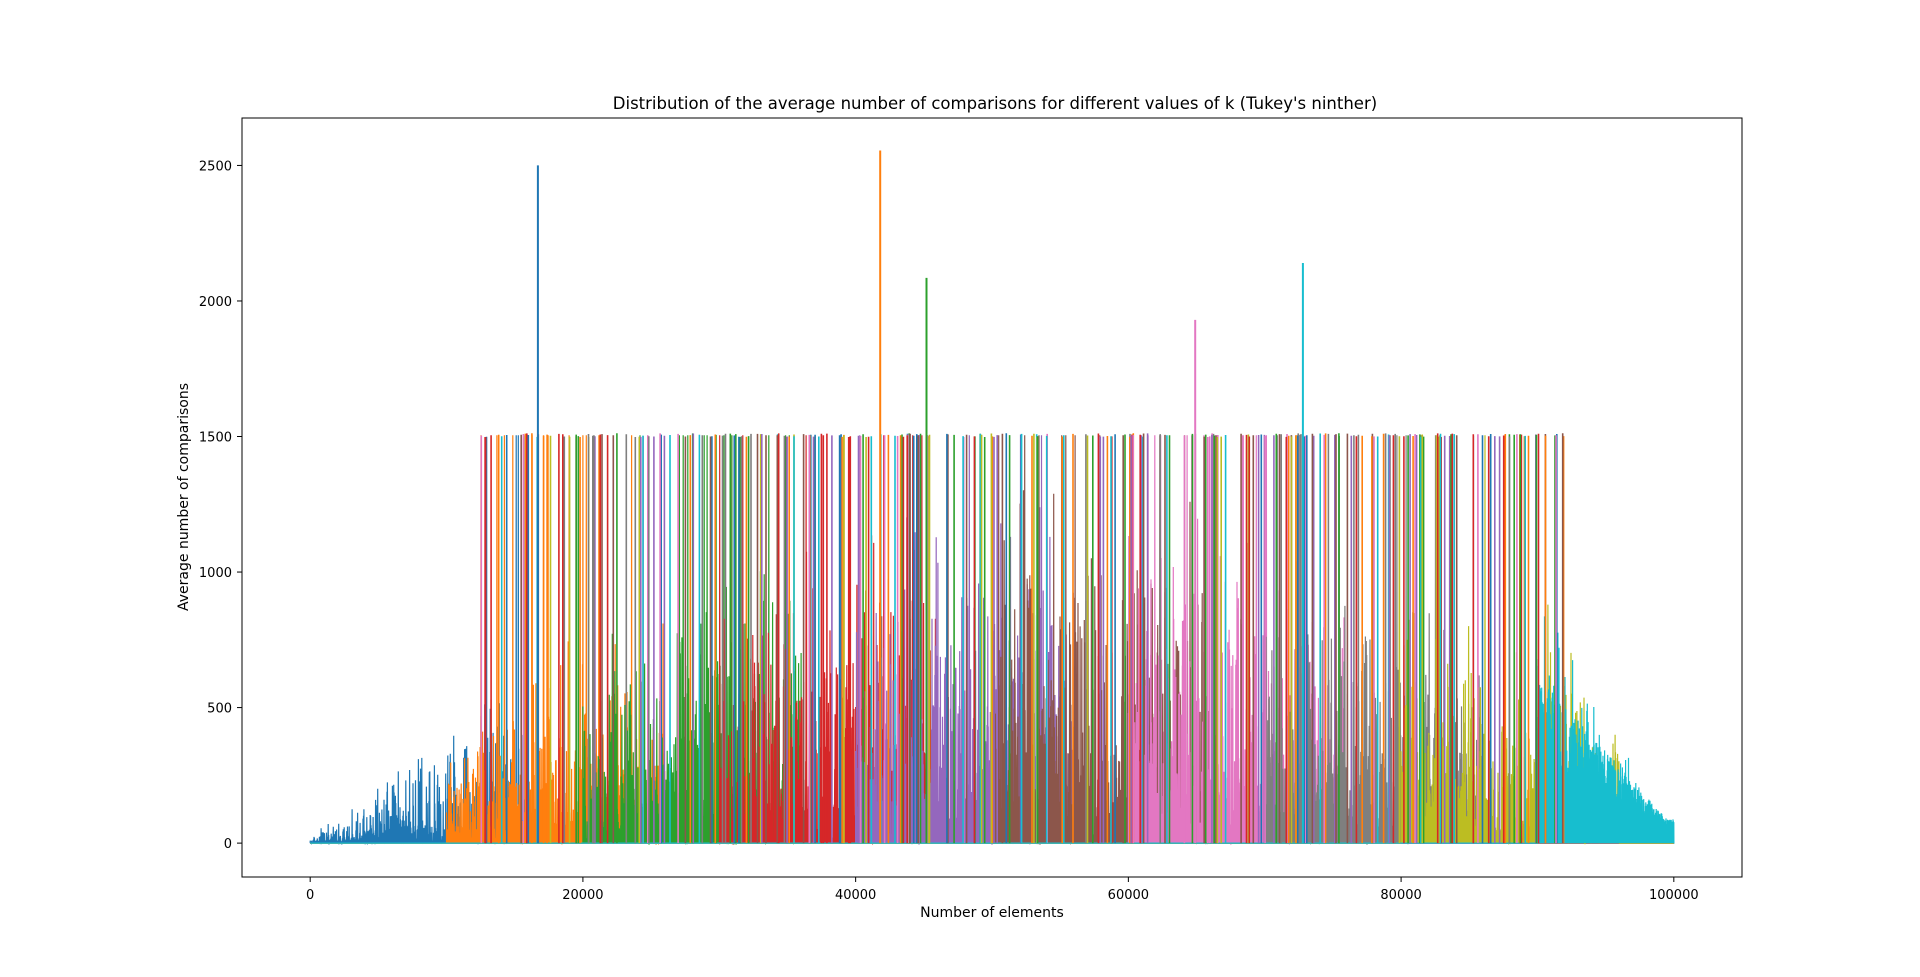 This screenshot has width=1920, height=977. Describe the element at coordinates (215, 302) in the screenshot. I see `y-tick-label: 2000` at that location.